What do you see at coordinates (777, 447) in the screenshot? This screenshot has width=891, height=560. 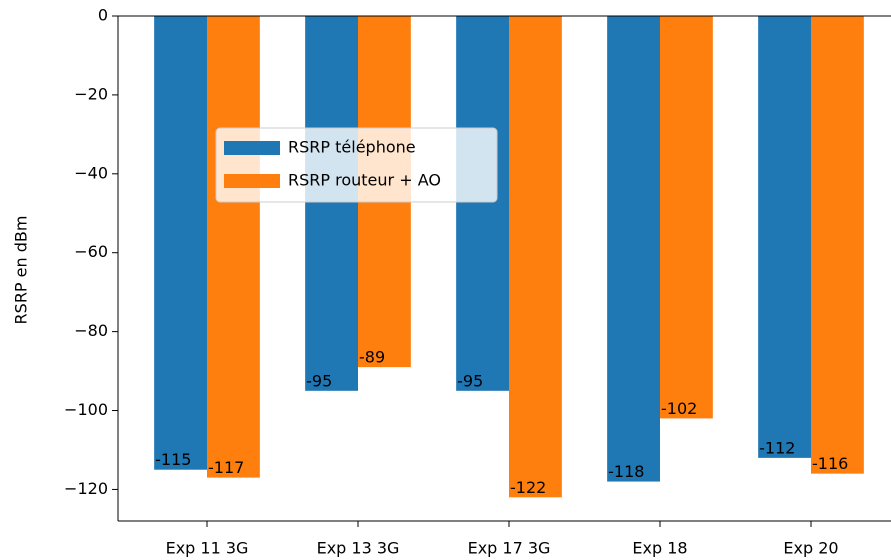 I see `value-label: -112` at bounding box center [777, 447].